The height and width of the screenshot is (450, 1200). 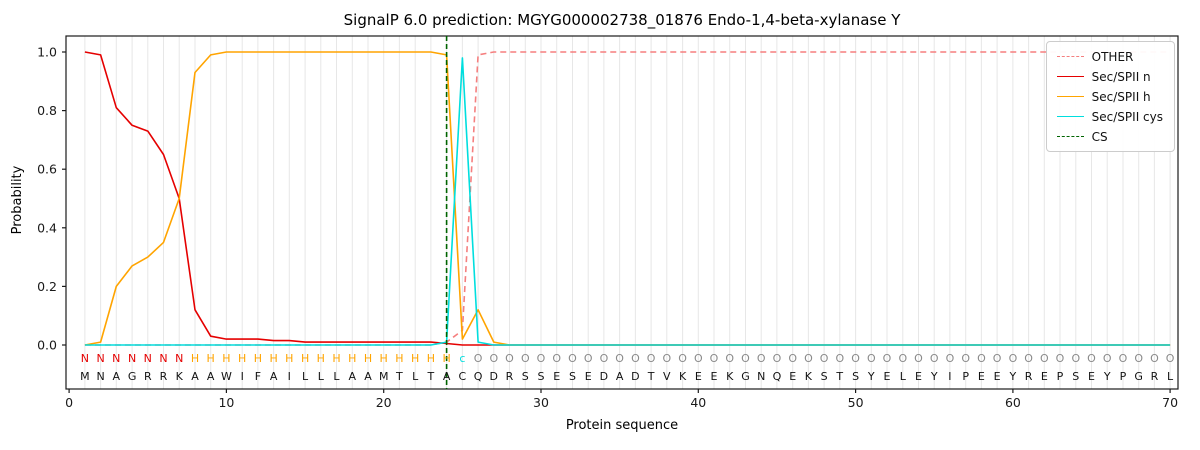 What do you see at coordinates (226, 402) in the screenshot?
I see `x-tick-label: 10` at bounding box center [226, 402].